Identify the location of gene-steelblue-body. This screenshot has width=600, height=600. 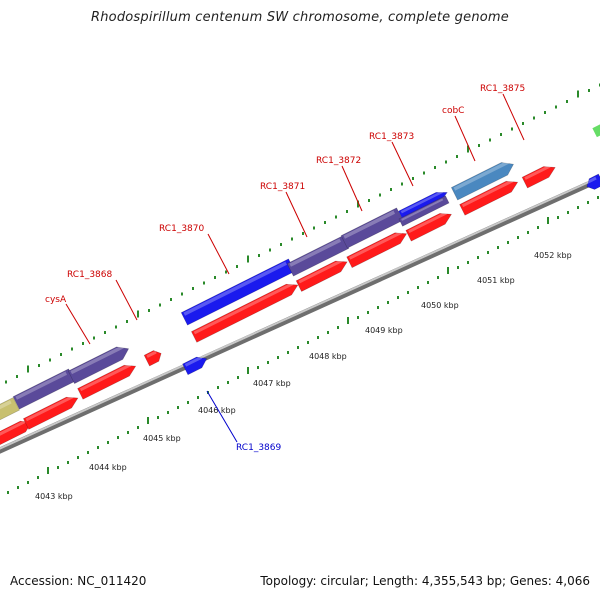
(482, 181).